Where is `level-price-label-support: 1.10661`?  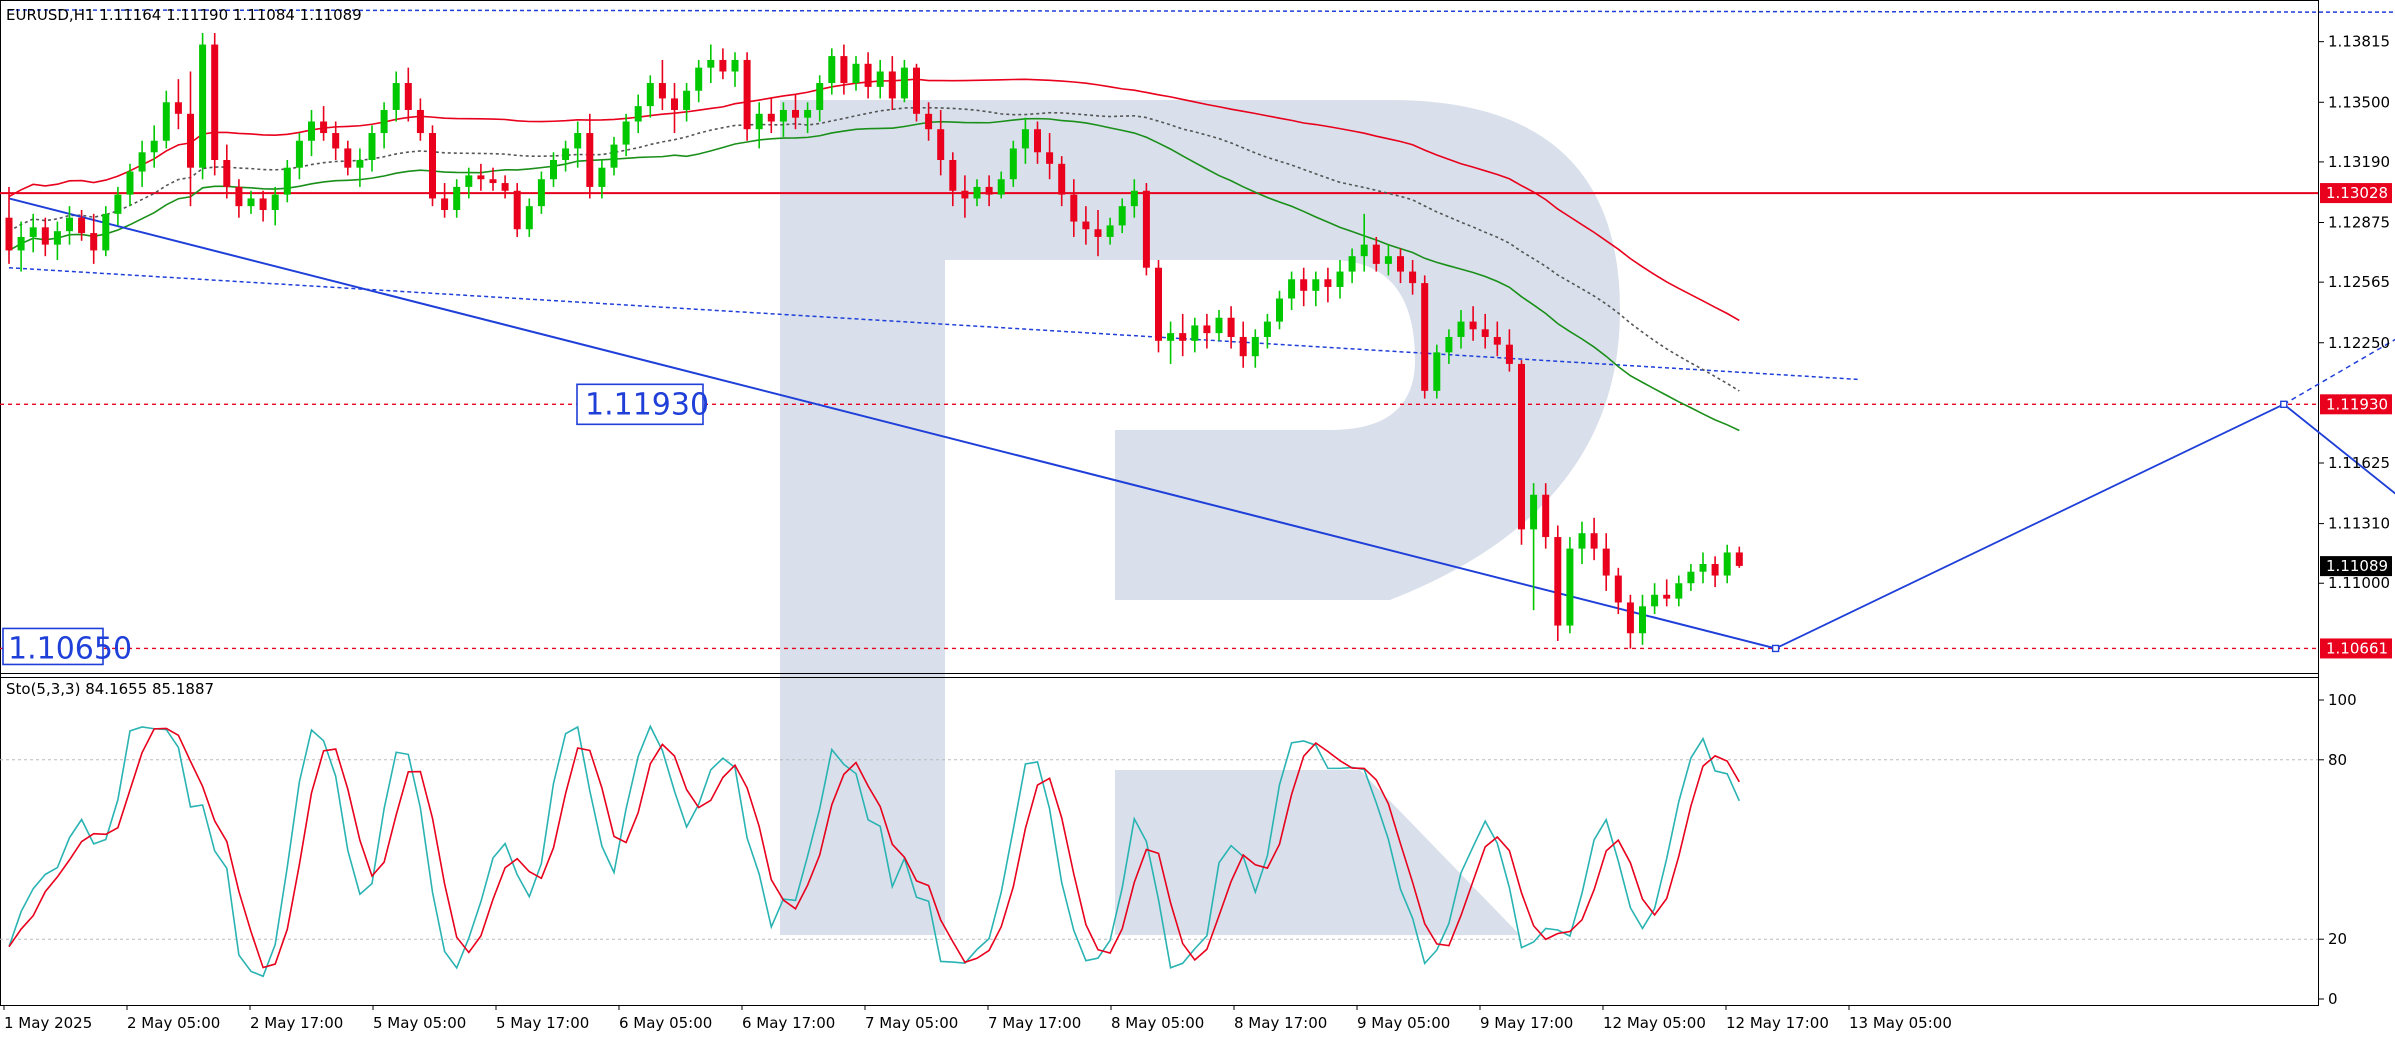 level-price-label-support: 1.10661 is located at coordinates (2357, 648).